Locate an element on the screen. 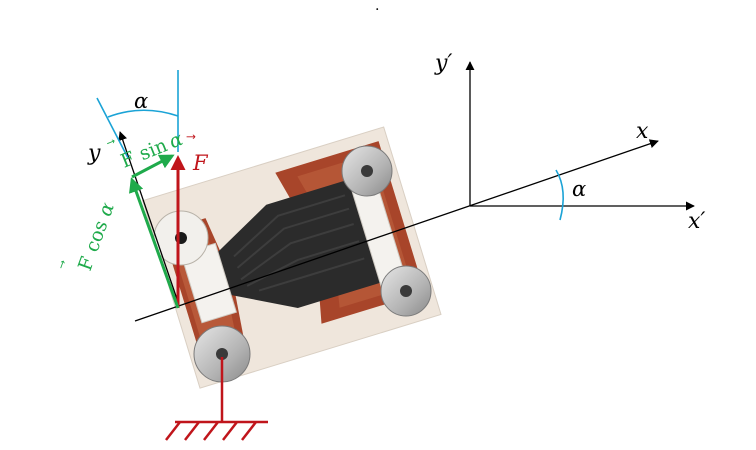 The height and width of the screenshot is (450, 756). y-axis-rotated is located at coordinates (149, 218).